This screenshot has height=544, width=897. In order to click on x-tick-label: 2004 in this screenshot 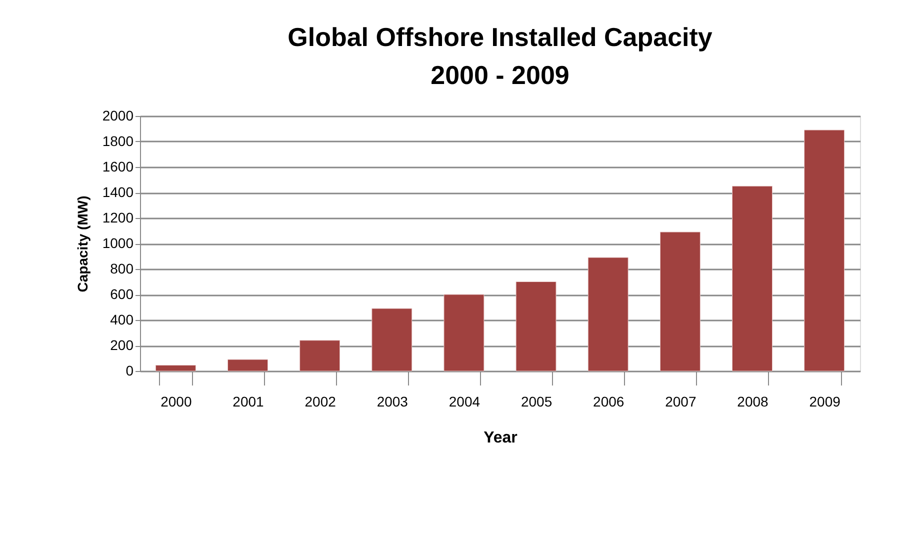, I will do `click(464, 402)`.